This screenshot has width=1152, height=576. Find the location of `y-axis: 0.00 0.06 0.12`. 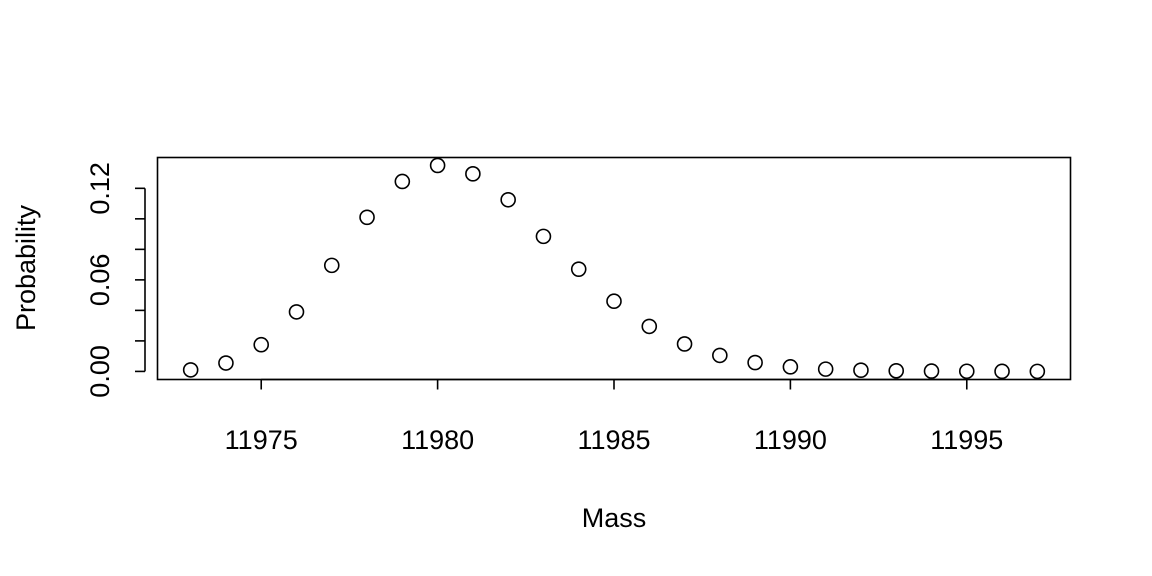

y-axis: 0.00 0.06 0.12 is located at coordinates (115, 280).